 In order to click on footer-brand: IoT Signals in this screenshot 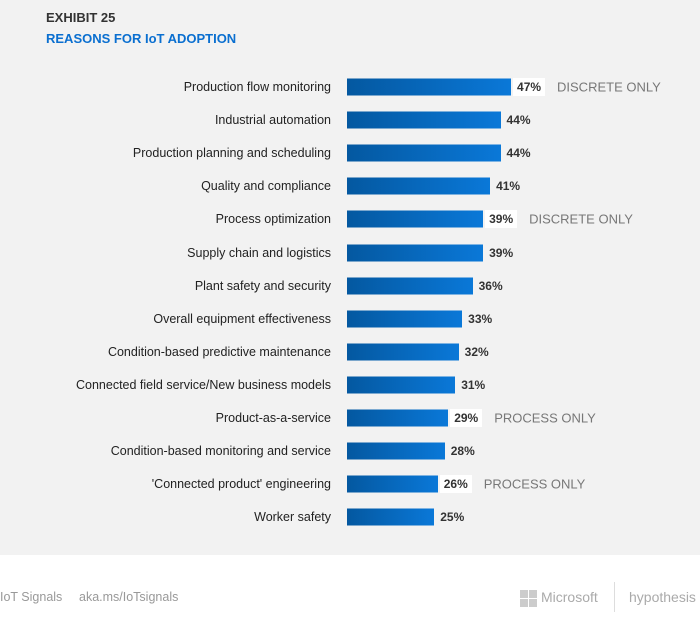, I will do `click(31, 597)`.